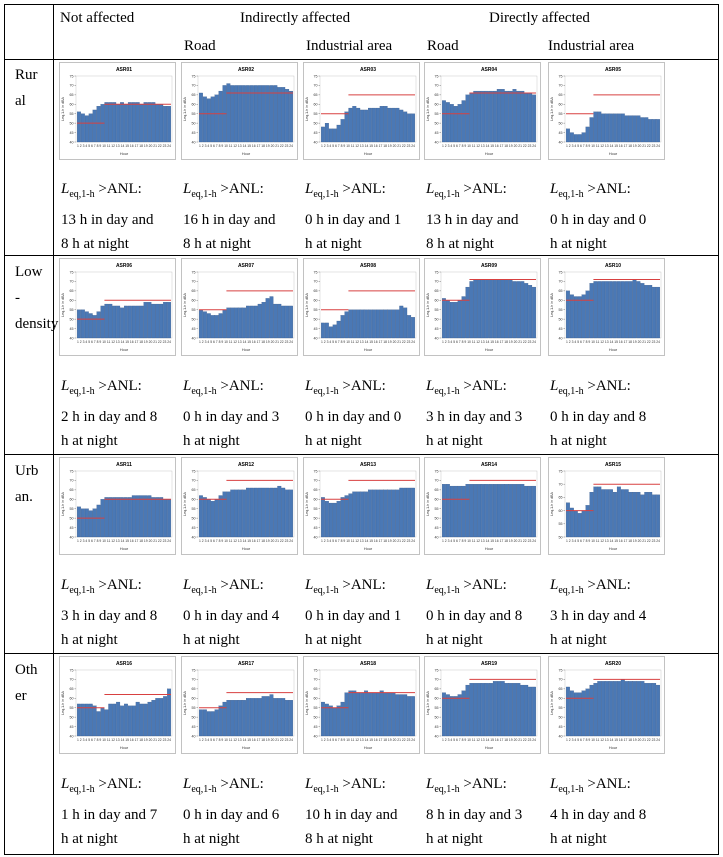 Image resolution: width=723 pixels, height=857 pixels. I want to click on y-tick-label: 40, so click(561, 338).